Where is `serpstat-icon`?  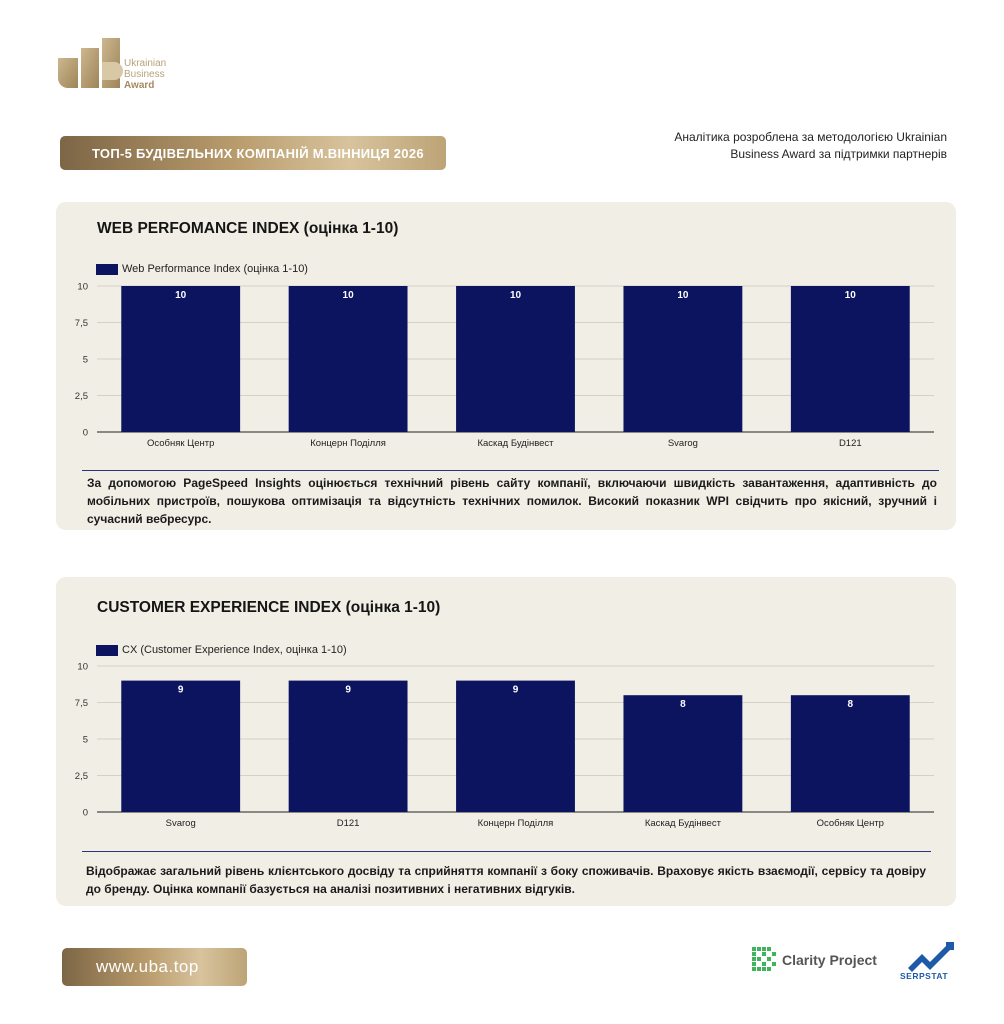
serpstat-icon is located at coordinates (931, 957).